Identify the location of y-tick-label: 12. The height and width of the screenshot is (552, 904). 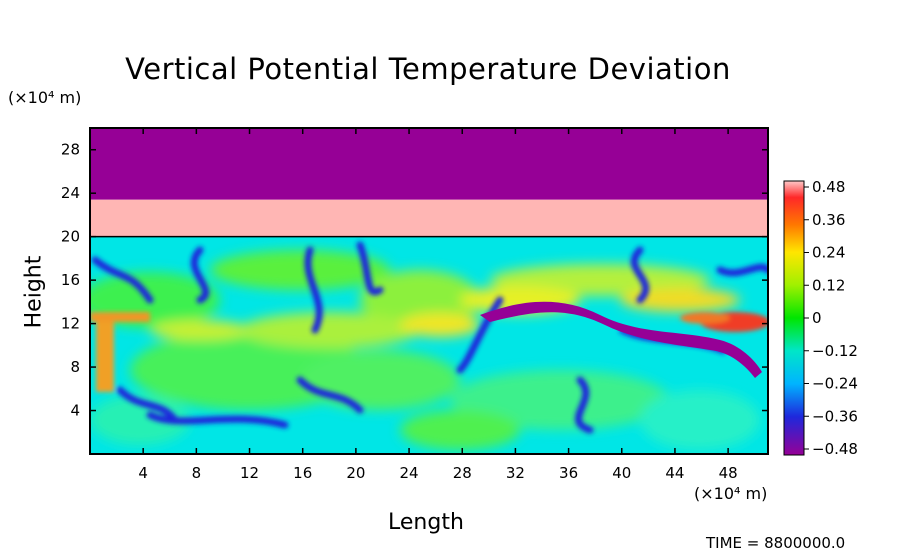
(70, 324).